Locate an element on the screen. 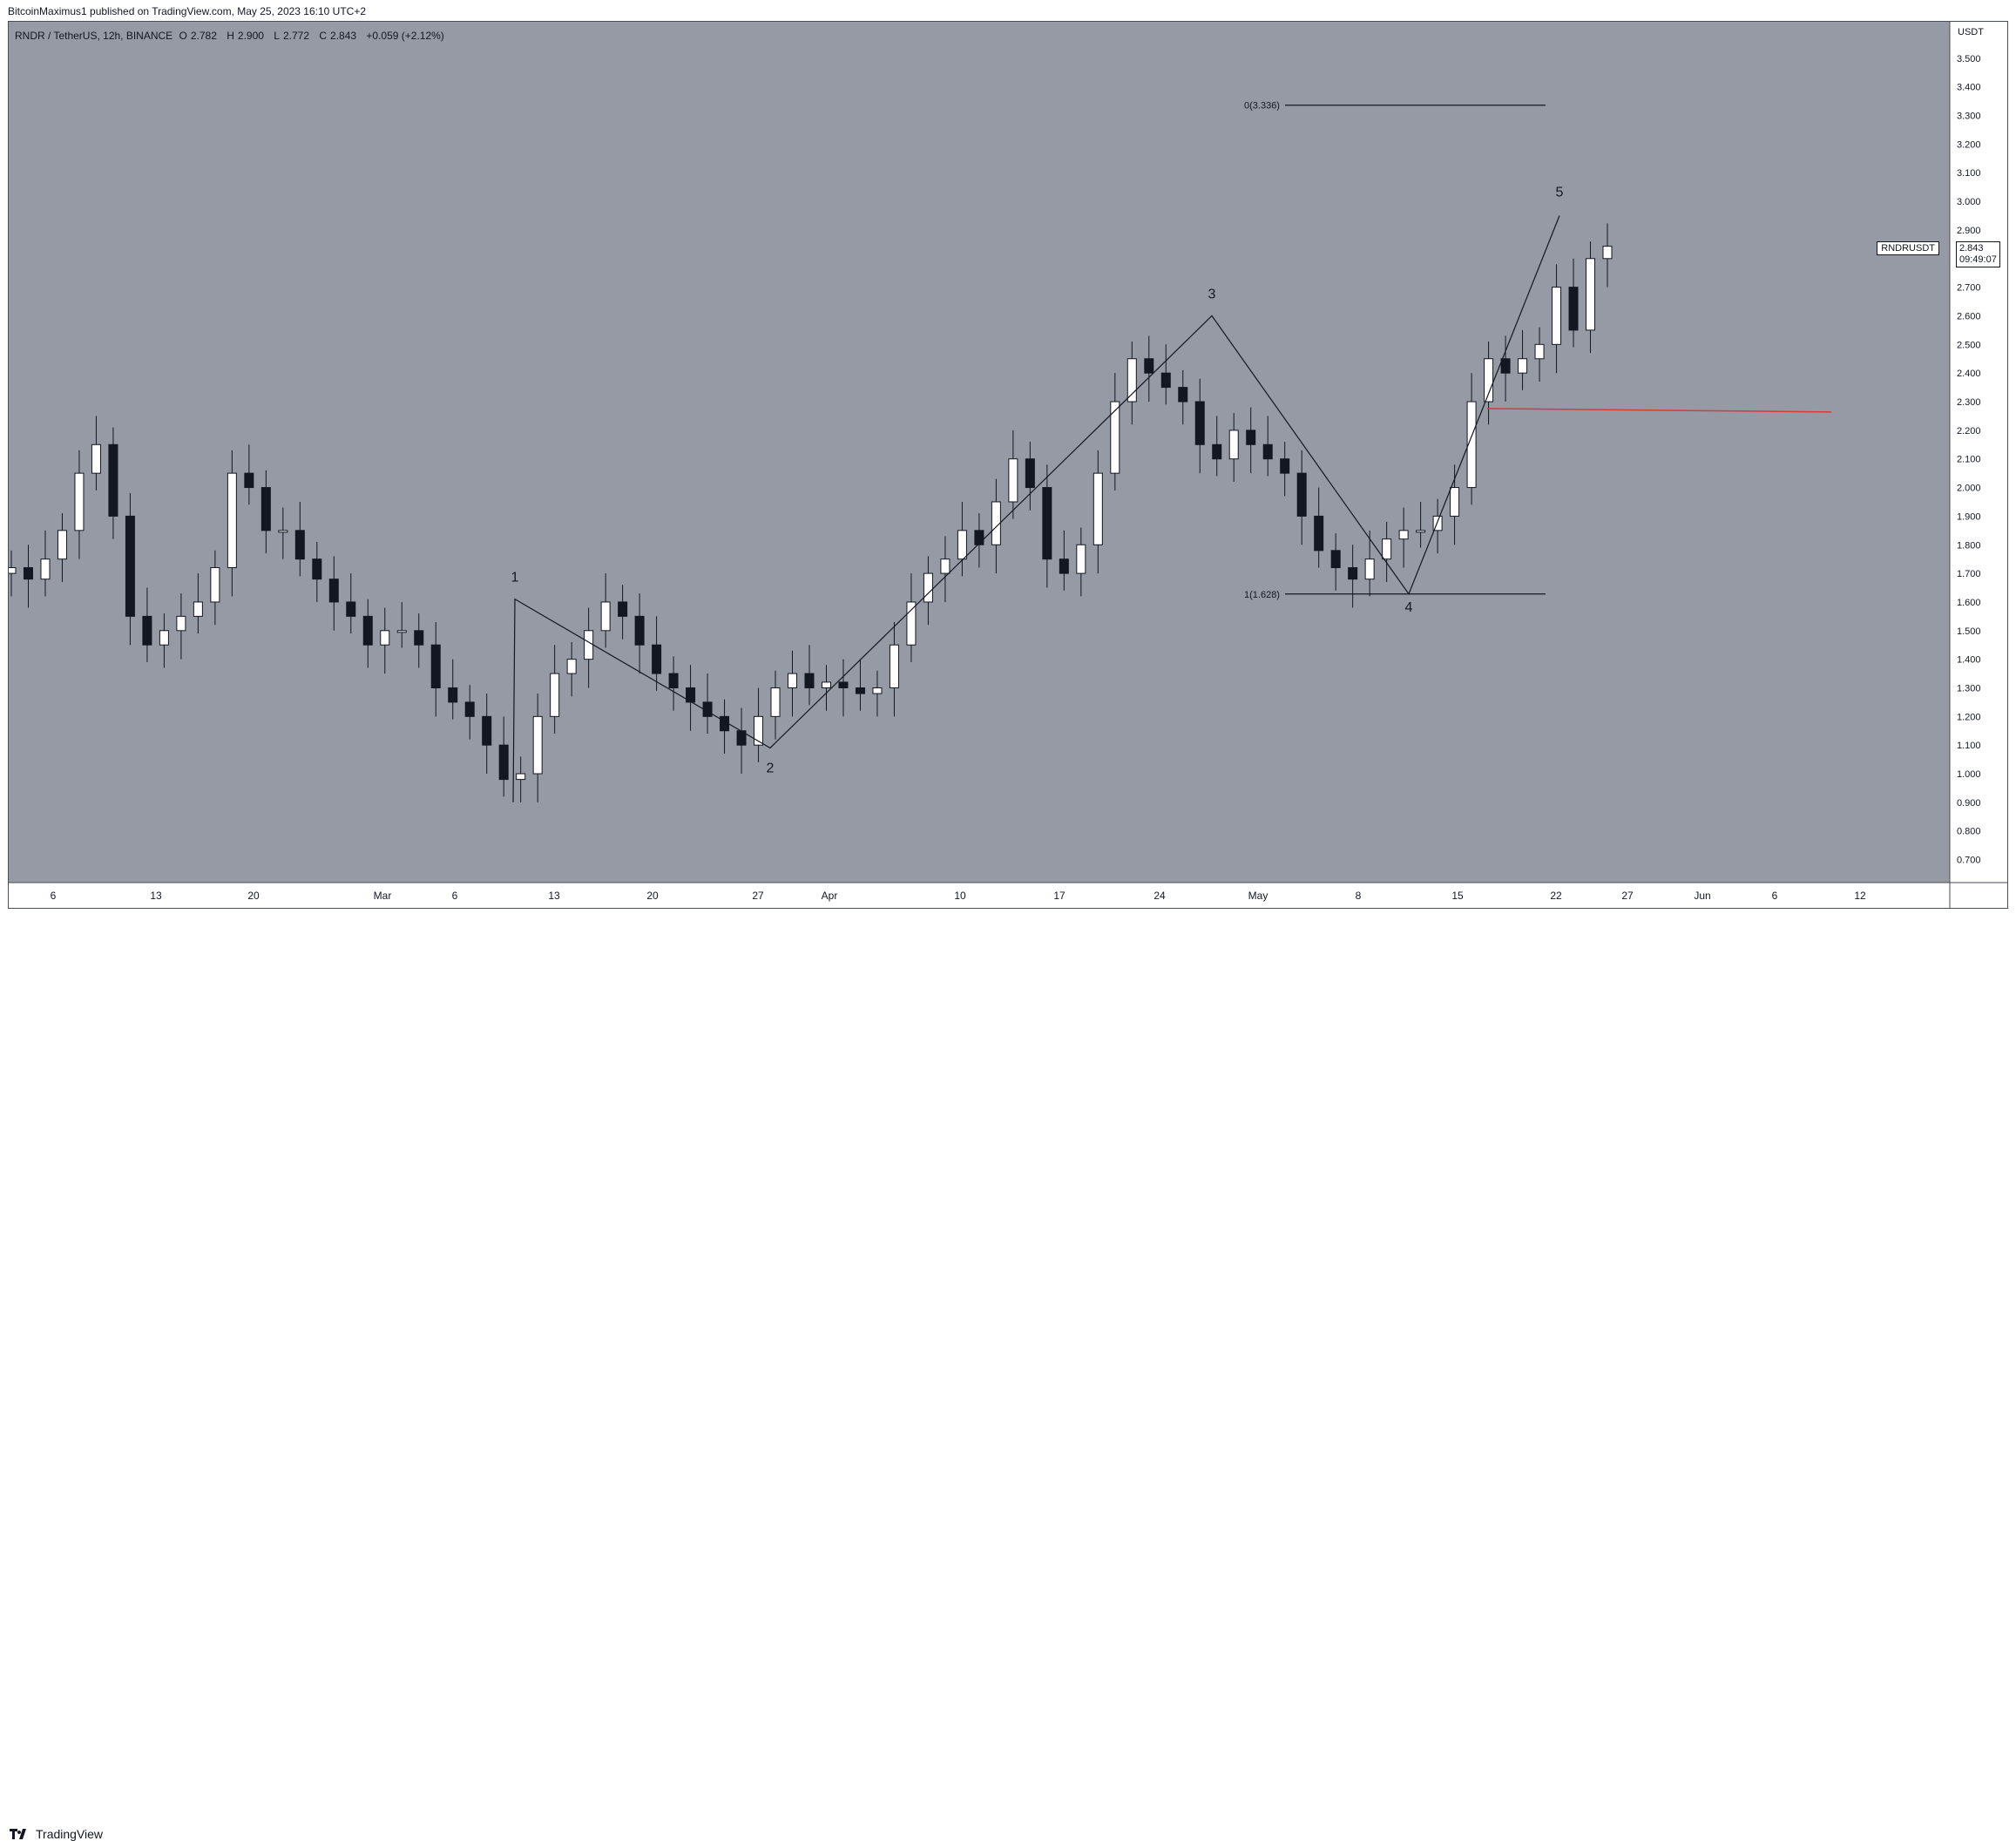 The image size is (2016, 1841). ohlc-open: O 2.782 is located at coordinates (198, 36).